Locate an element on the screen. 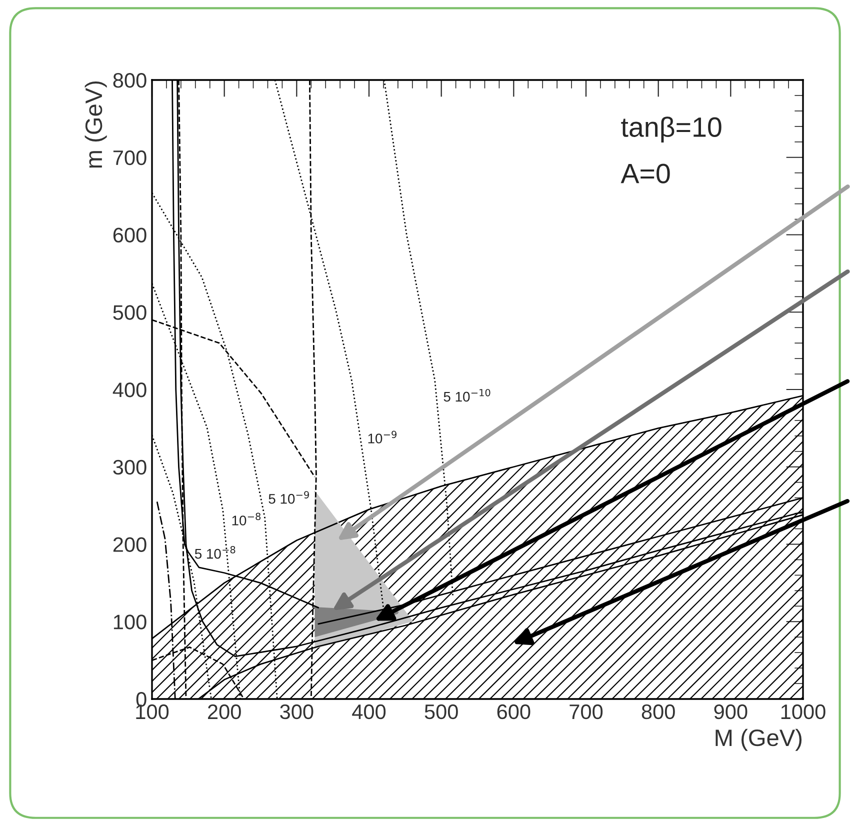 The height and width of the screenshot is (822, 850). y-tick-label: 500 is located at coordinates (129, 312).